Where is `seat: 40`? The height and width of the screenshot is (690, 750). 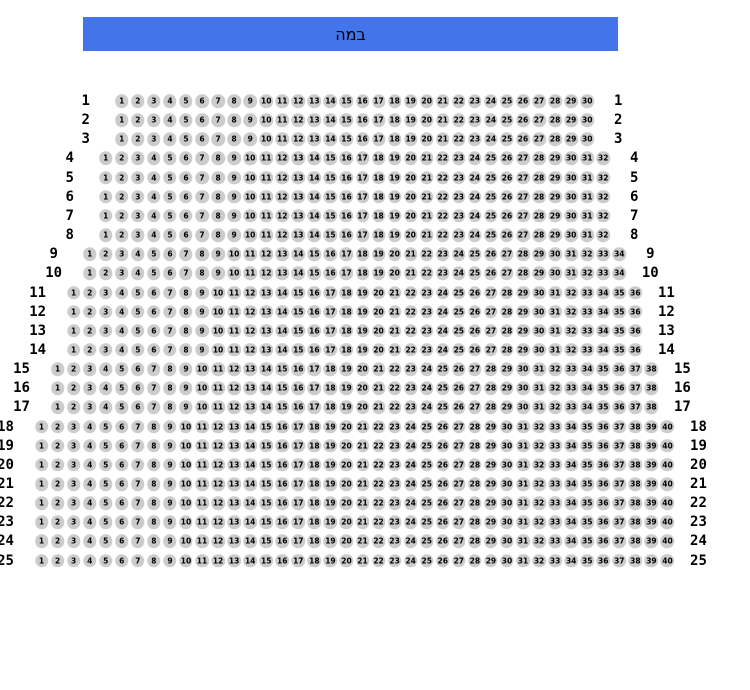 seat: 40 is located at coordinates (667, 465).